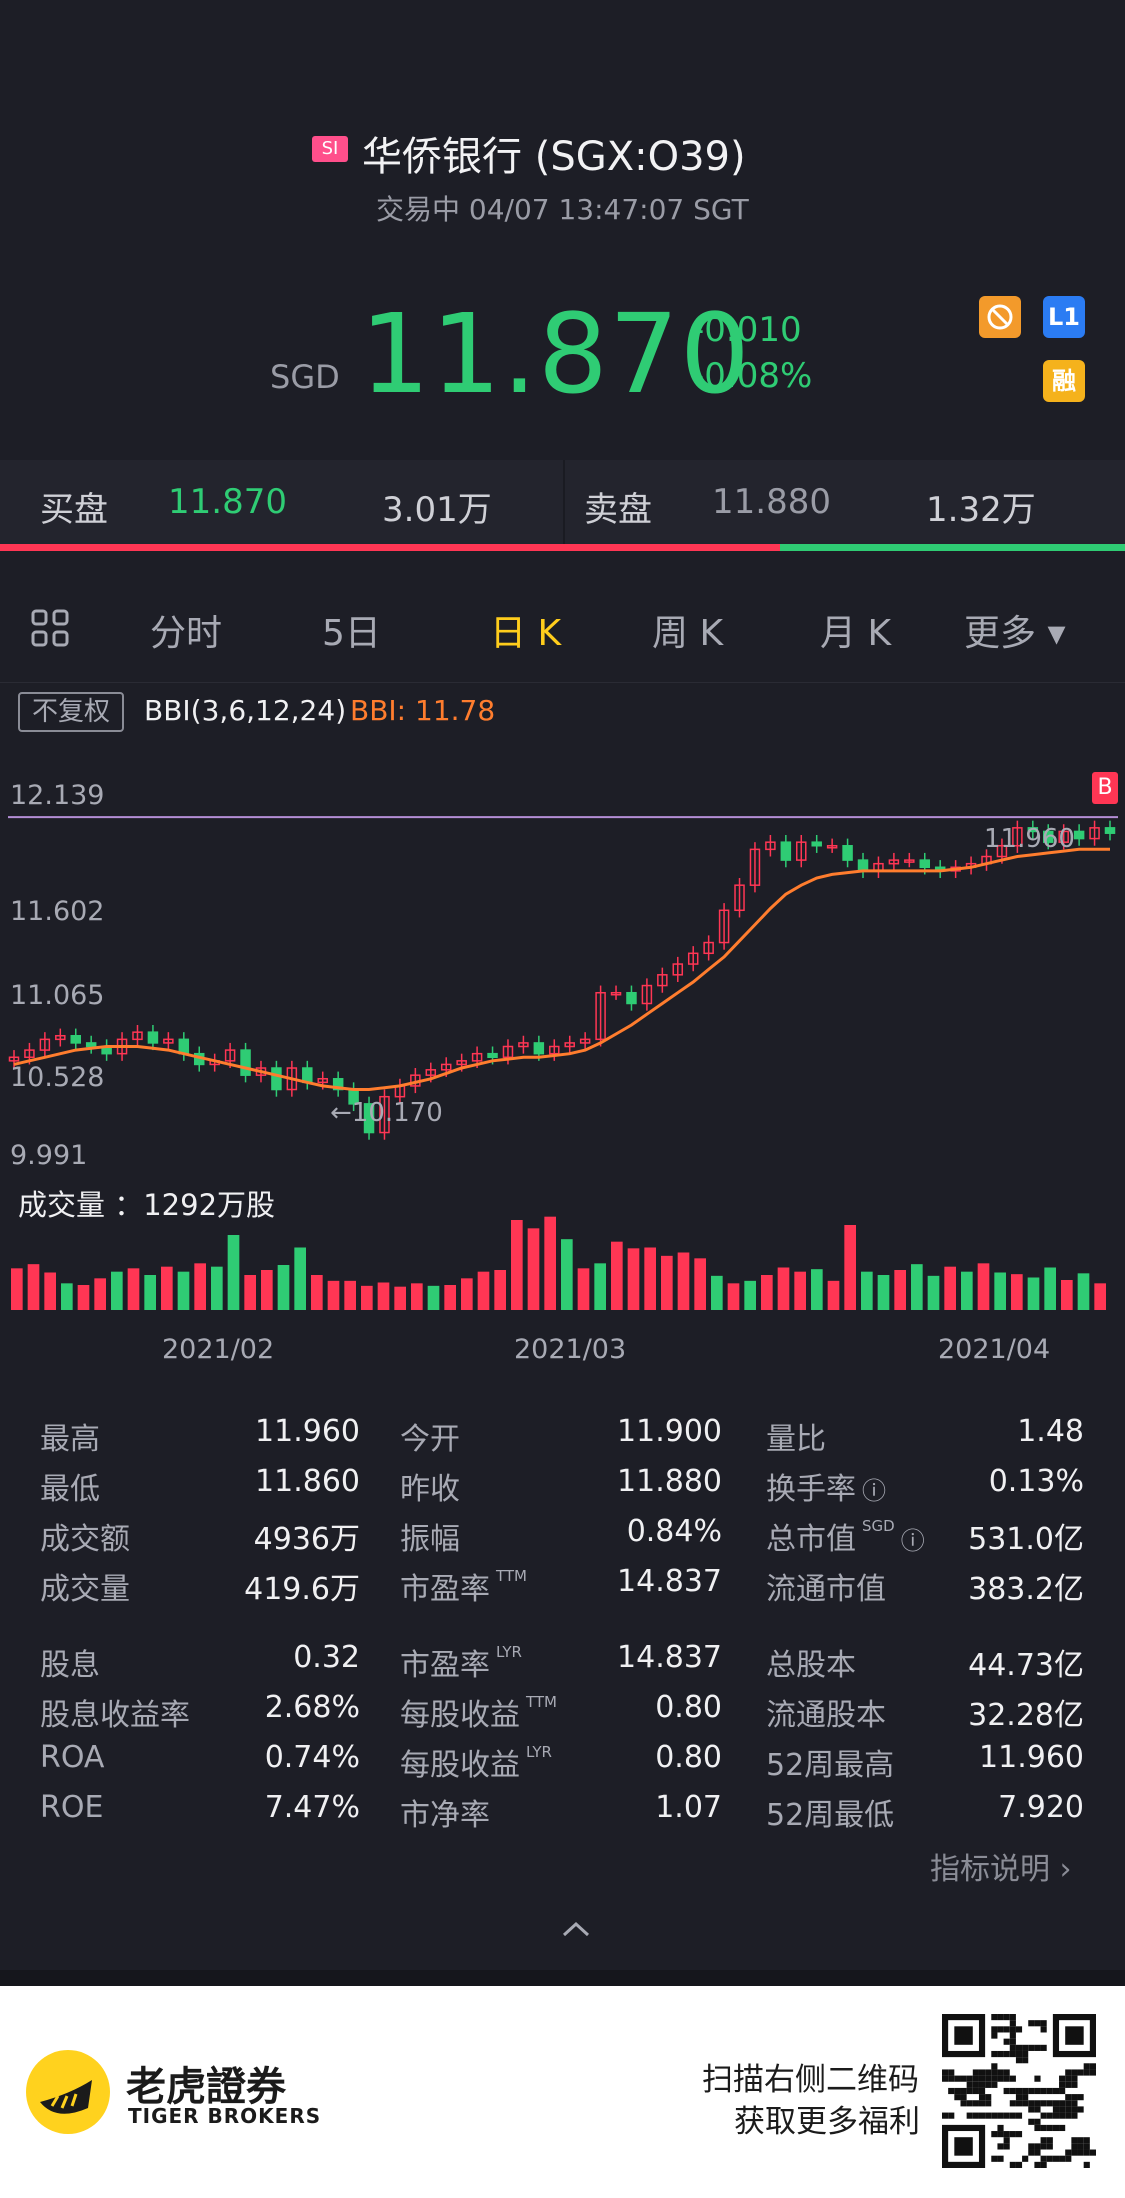 The image size is (1125, 2198). What do you see at coordinates (1064, 317) in the screenshot?
I see `level1-badge: L1` at bounding box center [1064, 317].